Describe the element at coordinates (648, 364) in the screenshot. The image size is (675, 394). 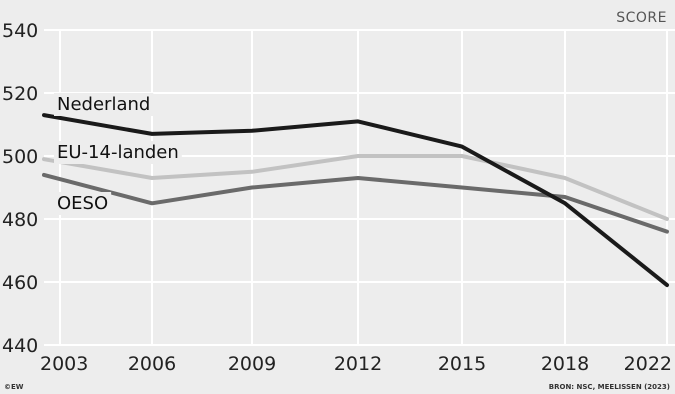
I see `x-tick-label: 2022` at that location.